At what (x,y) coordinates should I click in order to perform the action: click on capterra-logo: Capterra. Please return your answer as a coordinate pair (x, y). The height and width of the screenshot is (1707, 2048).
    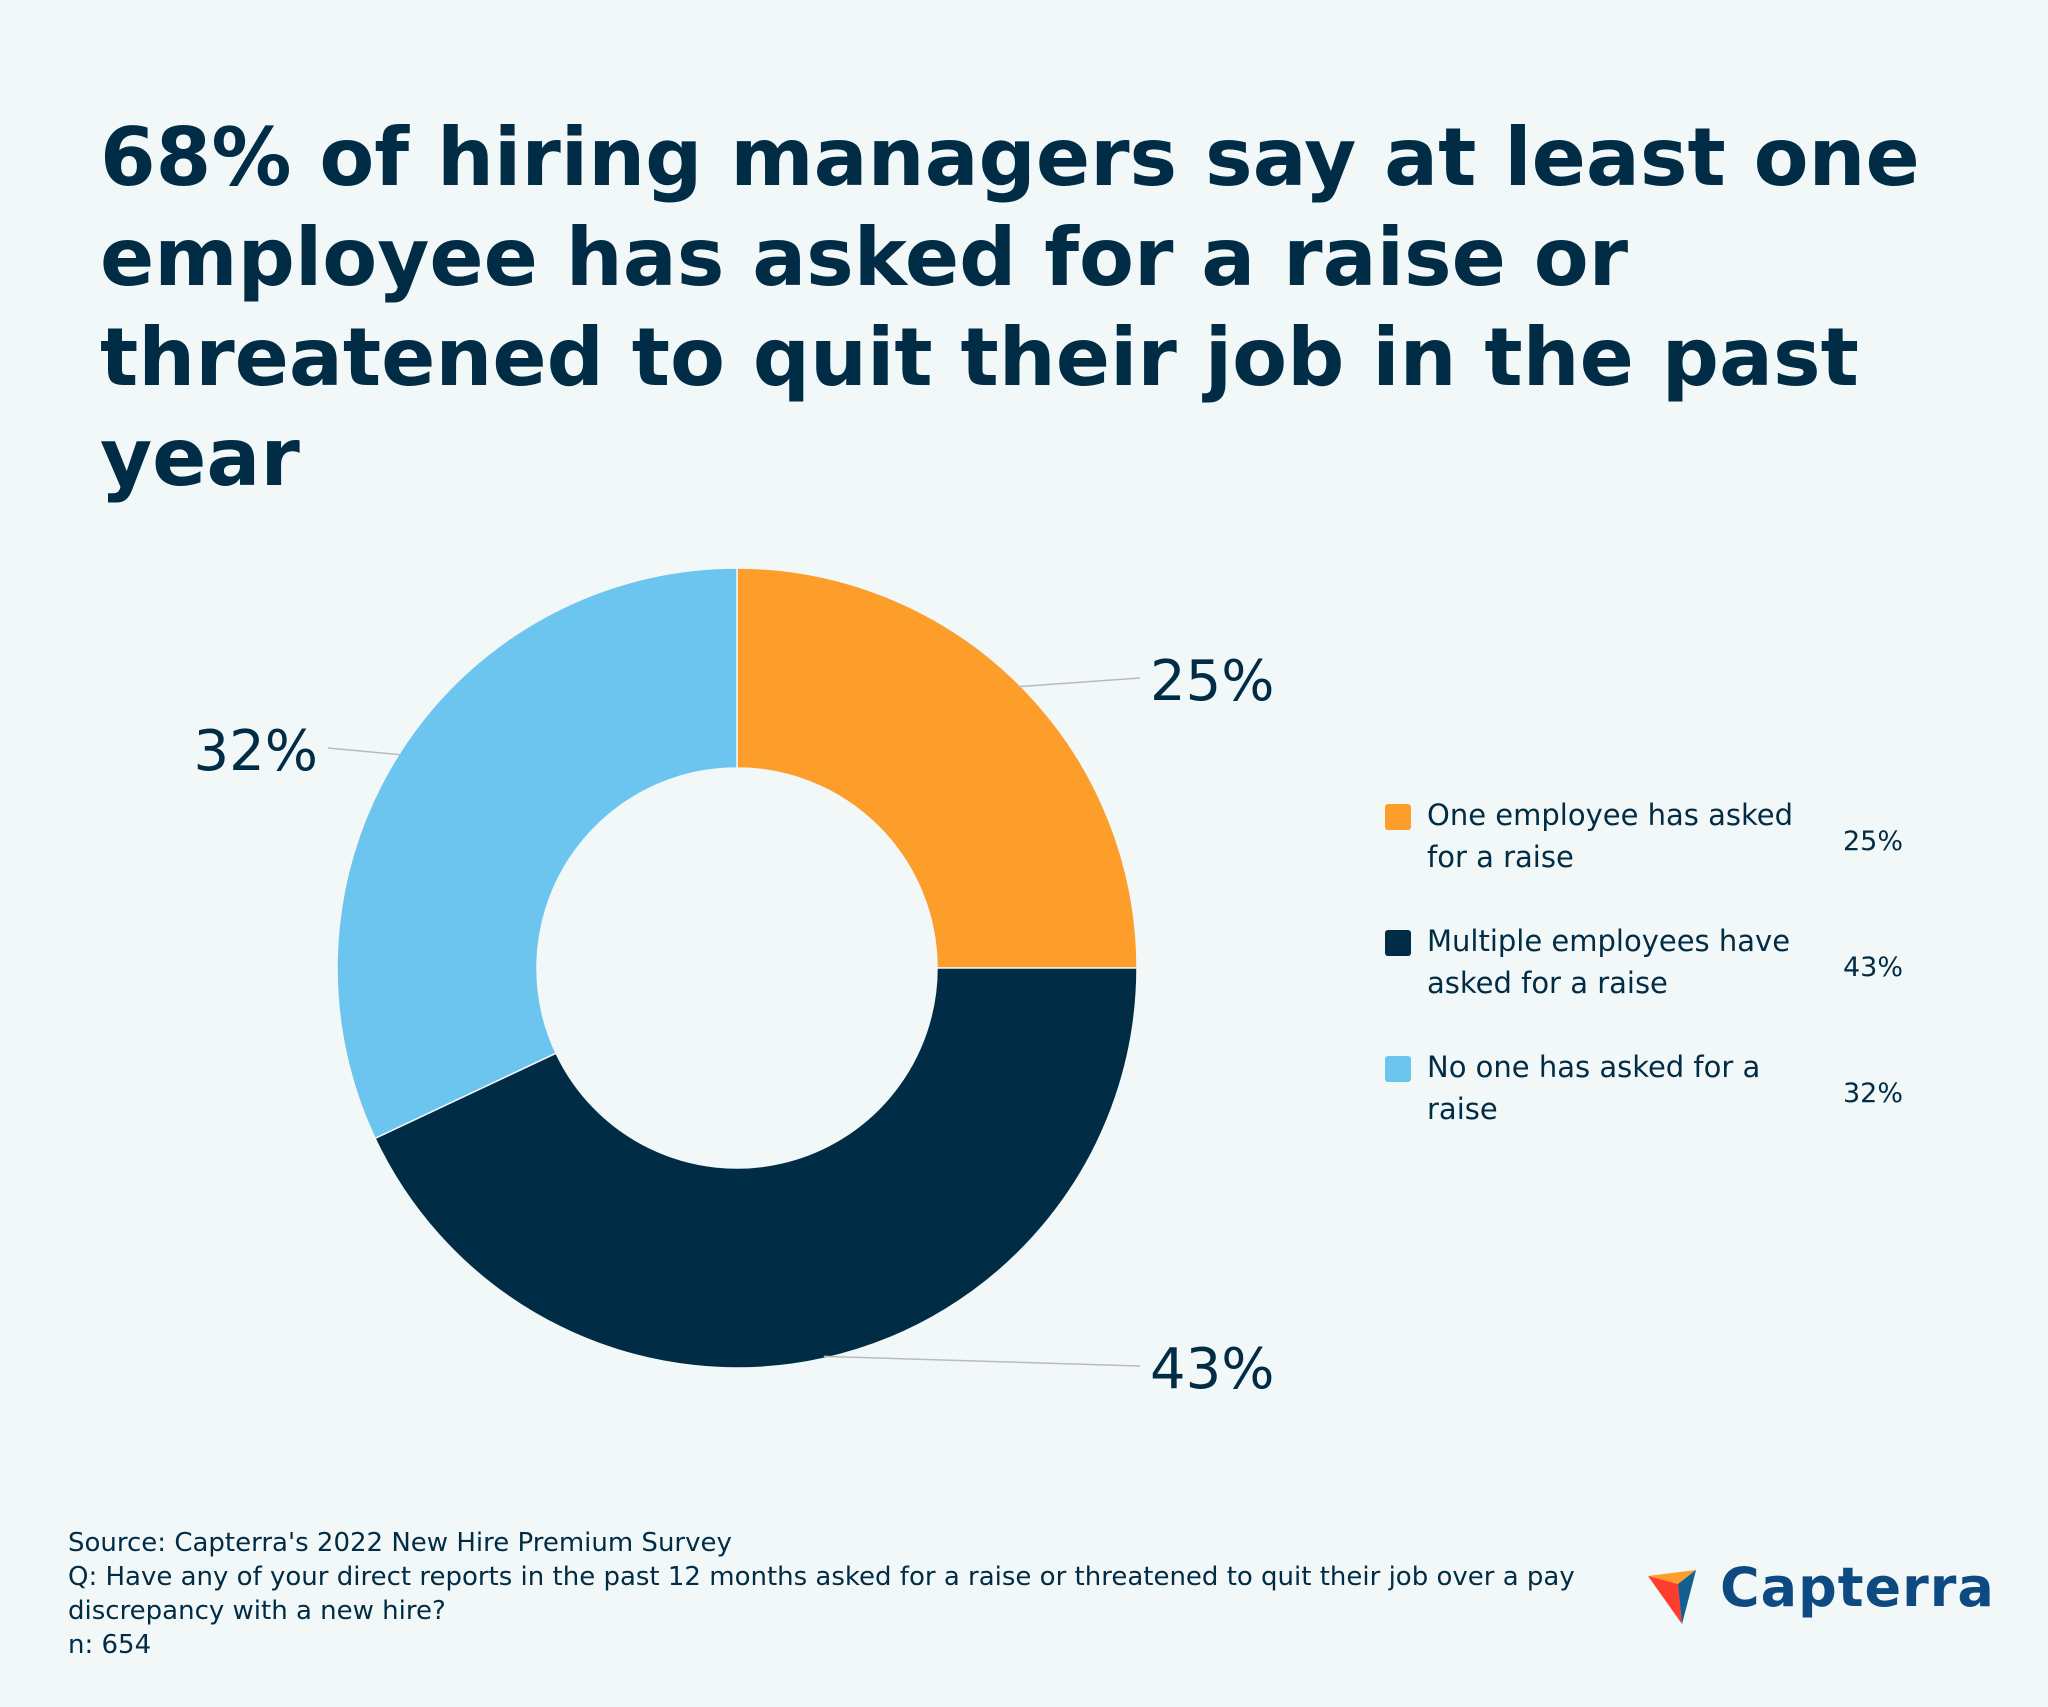
    Looking at the image, I should click on (1821, 1588).